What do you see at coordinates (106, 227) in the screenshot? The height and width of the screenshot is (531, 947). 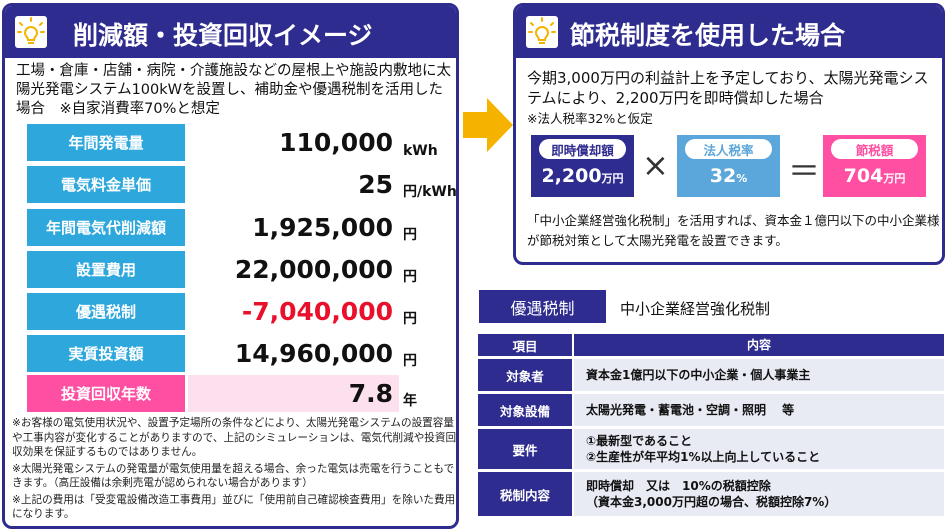 I see `row-label: 年間電気代削減額` at bounding box center [106, 227].